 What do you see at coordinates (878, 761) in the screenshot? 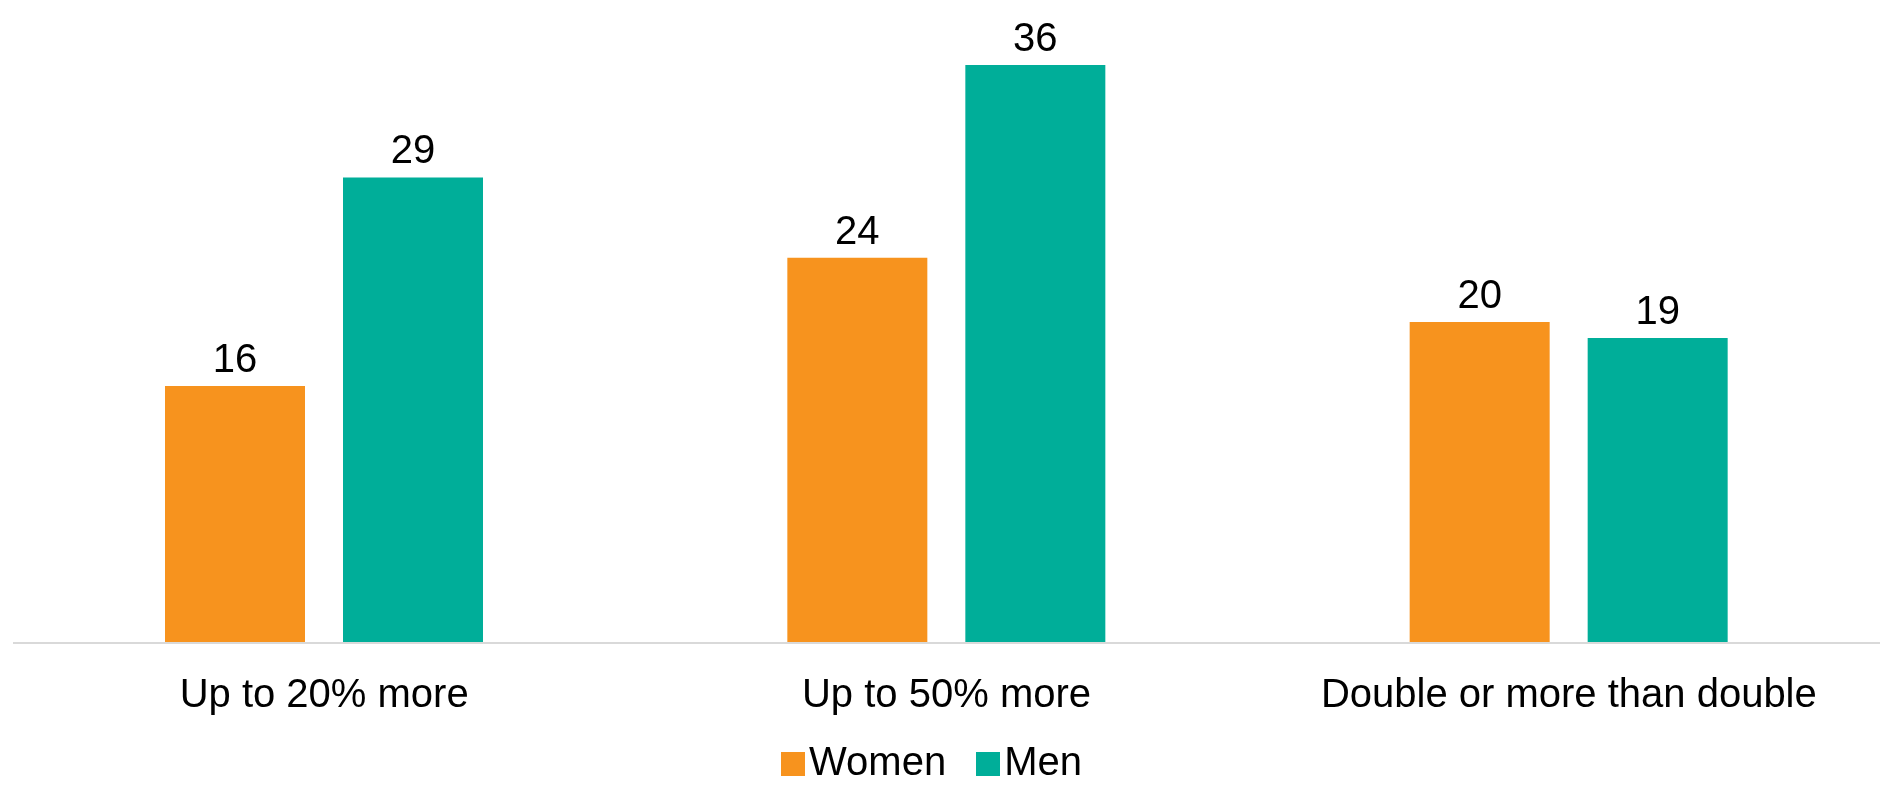
I see `legend-label: Women` at bounding box center [878, 761].